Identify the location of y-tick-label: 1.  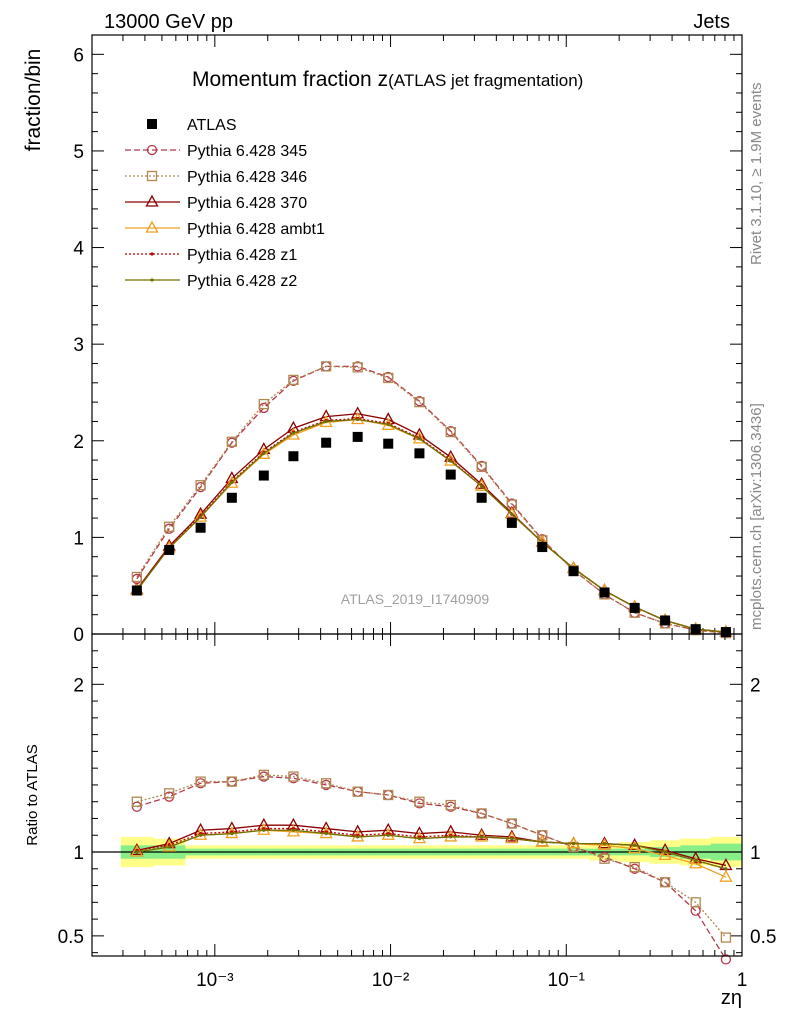
(78, 538).